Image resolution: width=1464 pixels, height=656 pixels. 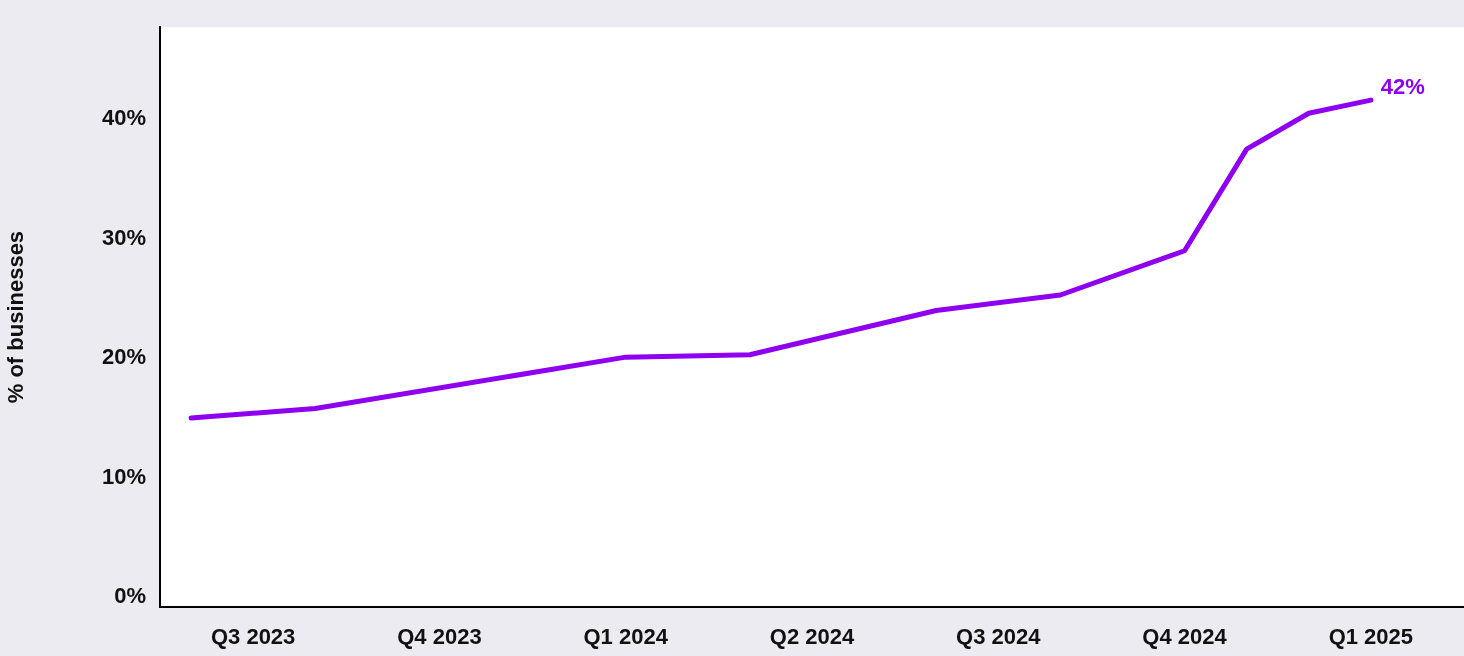 I want to click on y-tick-label: 20%, so click(x=123, y=357).